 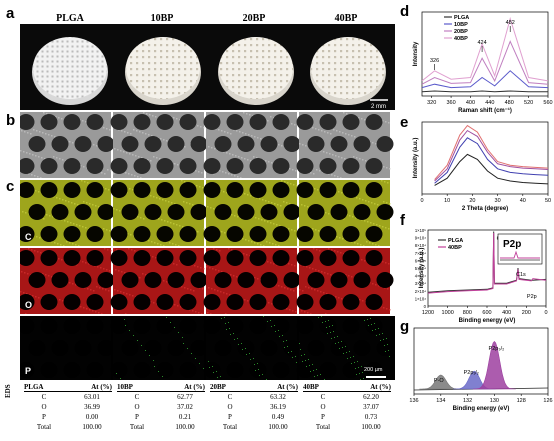 What do you see at coordinates (159, 213) in the screenshot?
I see `map-tile` at bounding box center [159, 213].